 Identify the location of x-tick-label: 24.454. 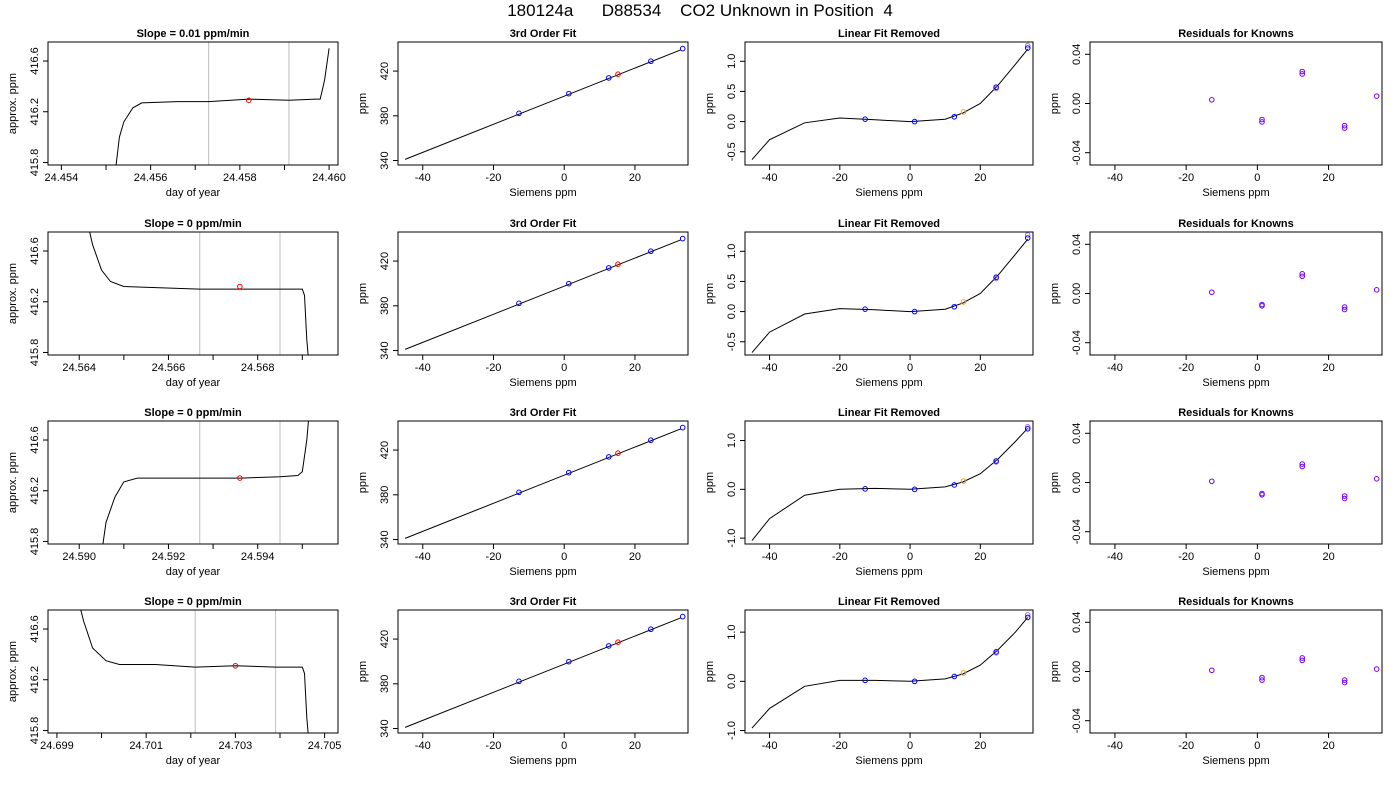
(62, 178).